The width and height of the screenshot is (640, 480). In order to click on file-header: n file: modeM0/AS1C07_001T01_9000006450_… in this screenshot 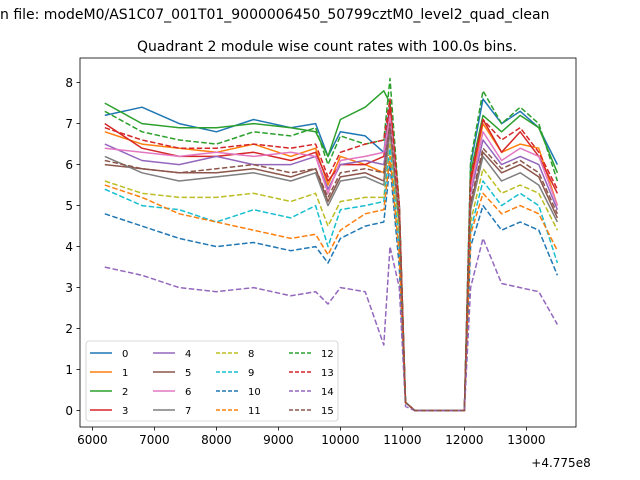, I will do `click(274, 15)`.